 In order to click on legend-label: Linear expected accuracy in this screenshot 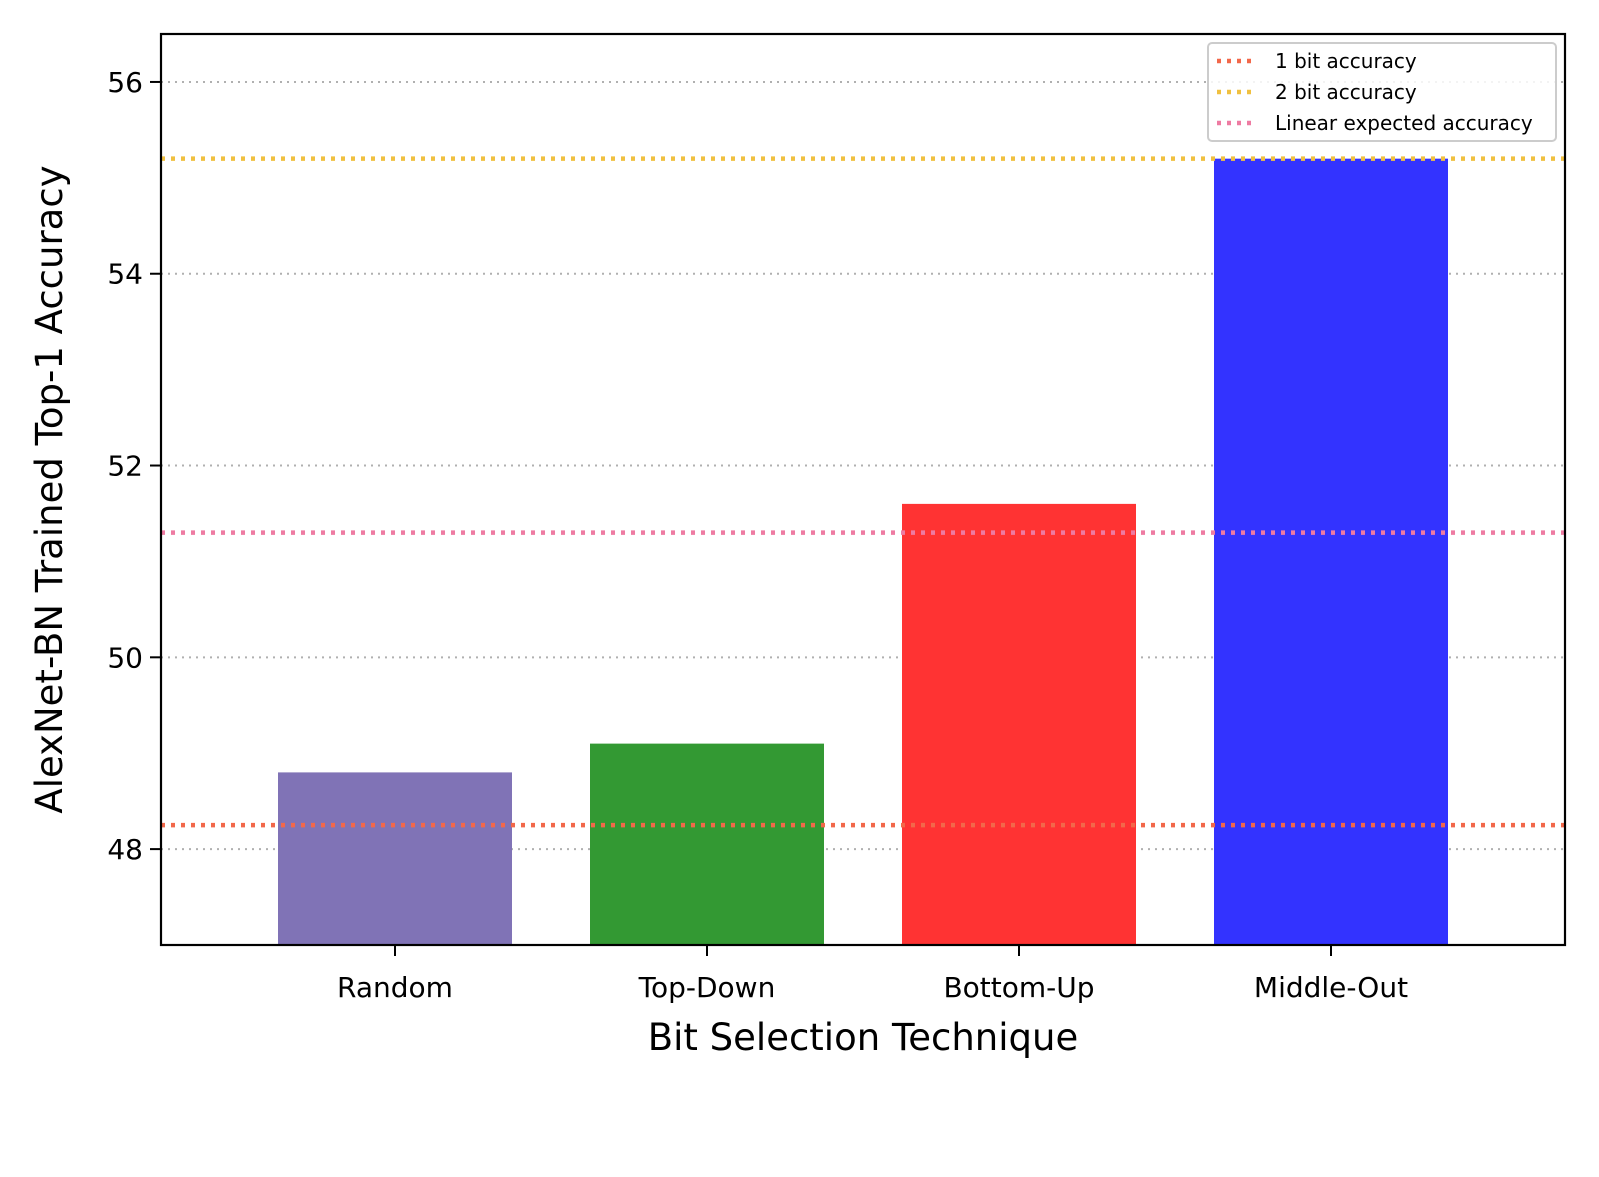, I will do `click(1404, 123)`.